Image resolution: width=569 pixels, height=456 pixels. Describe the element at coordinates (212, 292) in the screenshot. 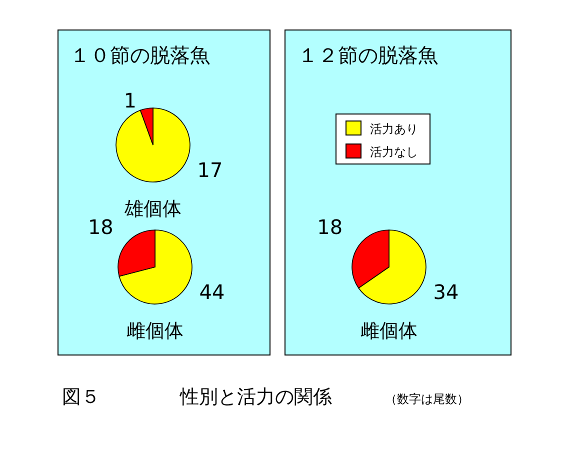

I see `data-label: 44` at that location.